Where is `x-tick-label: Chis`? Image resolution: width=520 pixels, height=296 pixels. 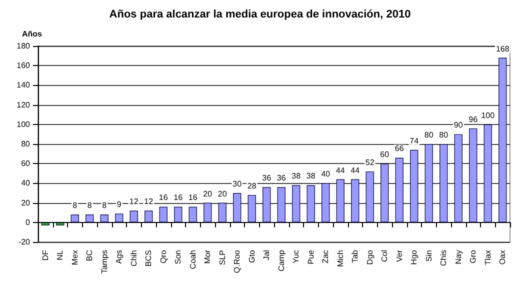 x-tick-label: Chis is located at coordinates (443, 258).